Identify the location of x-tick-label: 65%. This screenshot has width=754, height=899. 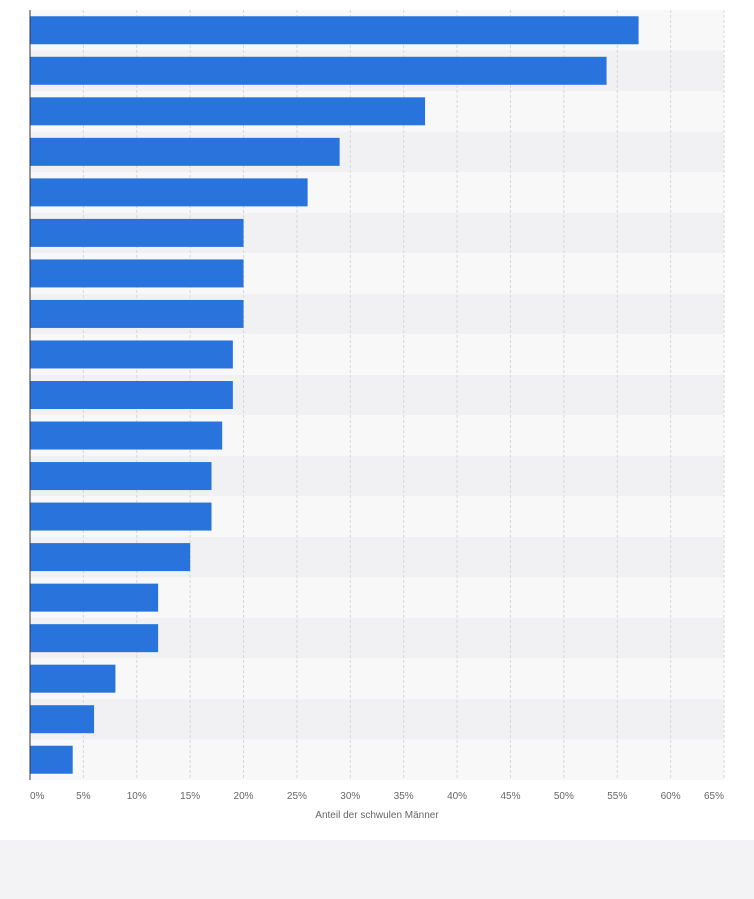
(714, 796).